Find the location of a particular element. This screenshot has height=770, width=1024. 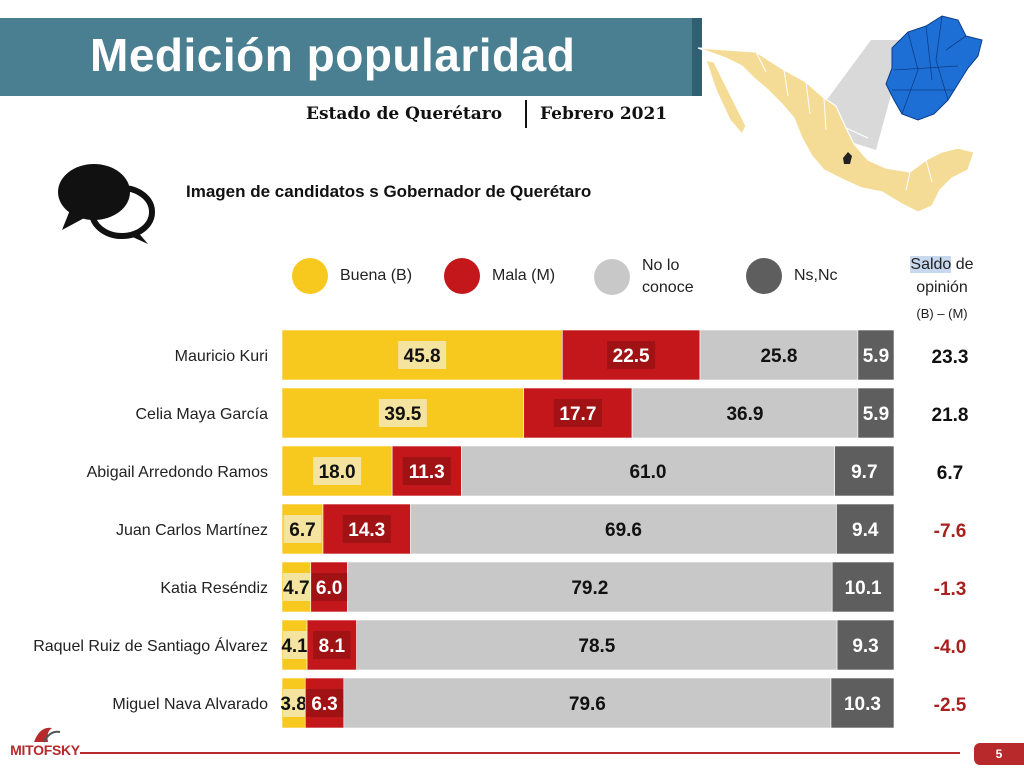

legend-item-nsnc: Ns,Nc is located at coordinates (792, 276).